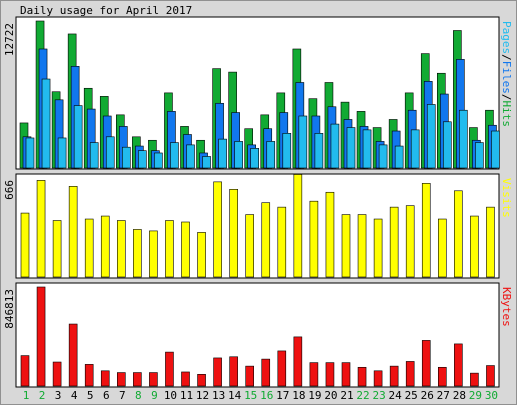 This screenshot has width=517, height=409. What do you see at coordinates (506, 37) in the screenshot?
I see `ylabel-part-pages: Pages` at bounding box center [506, 37].